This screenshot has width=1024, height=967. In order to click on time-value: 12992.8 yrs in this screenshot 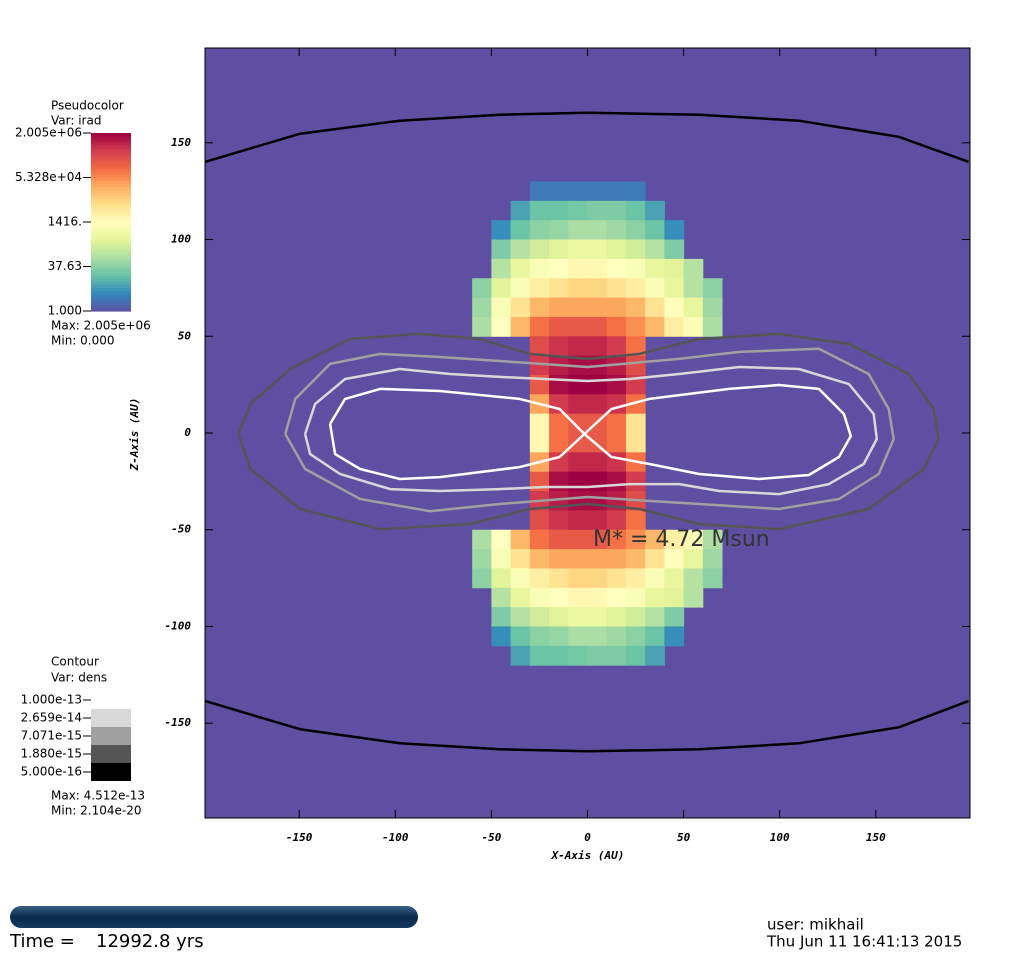, I will do `click(150, 941)`.